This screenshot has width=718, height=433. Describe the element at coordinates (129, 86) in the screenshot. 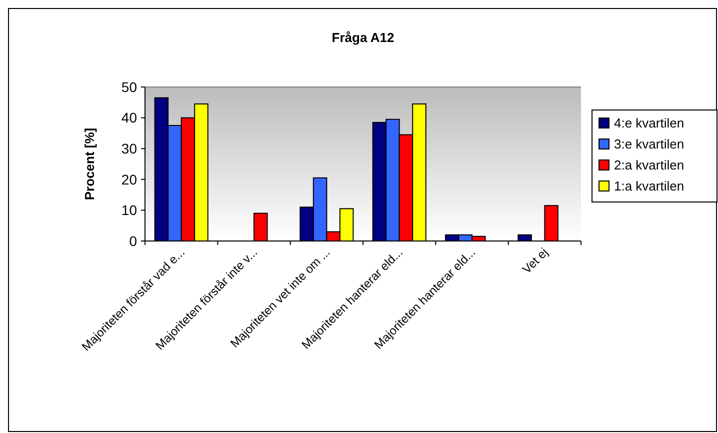

I see `y-tick-label: 50` at that location.